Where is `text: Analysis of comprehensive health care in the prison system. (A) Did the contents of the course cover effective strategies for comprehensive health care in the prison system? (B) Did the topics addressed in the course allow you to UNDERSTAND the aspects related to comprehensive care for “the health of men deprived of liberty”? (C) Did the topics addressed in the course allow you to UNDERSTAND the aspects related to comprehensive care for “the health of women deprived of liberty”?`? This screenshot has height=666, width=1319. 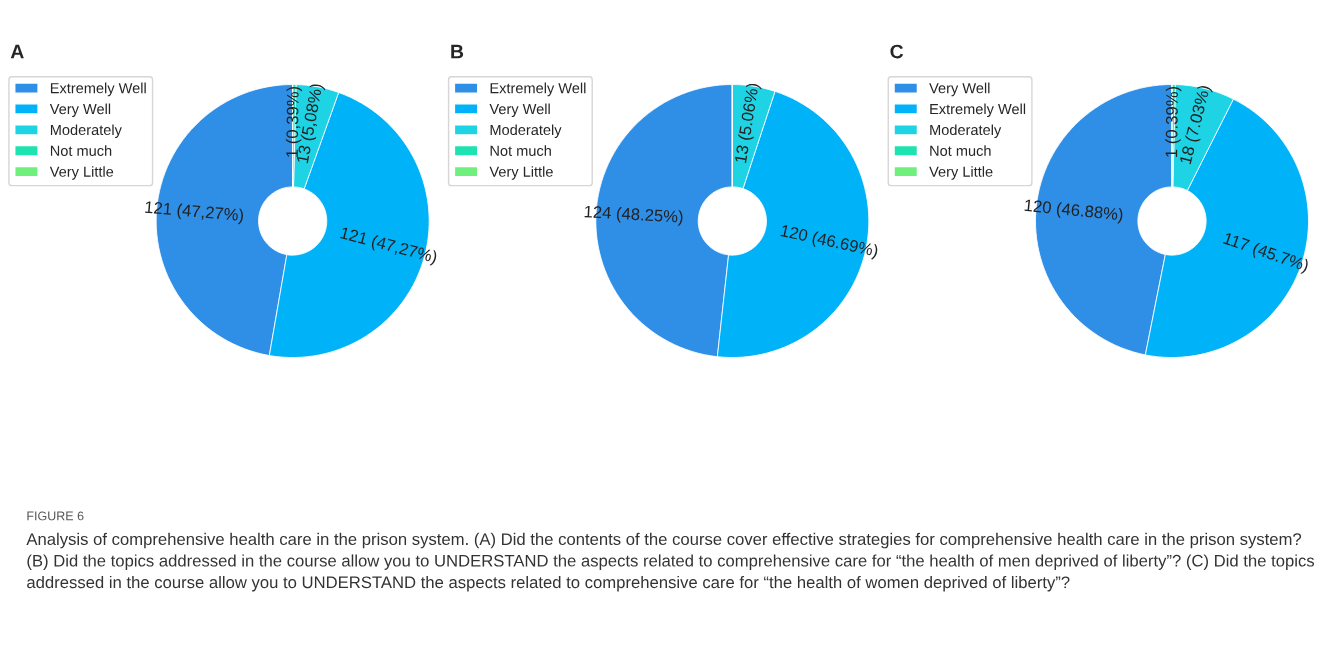
text: Analysis of comprehensive health care in the prison system. (A) Did the contents of the course cover effective strategies for comprehensive health care in the prison system? (B) Did the topics addressed in the course allow you to UNDERSTAND the aspects related to comprehensive care for “the health of men deprived of liberty”? (C) Did the topics addressed in the course allow you to UNDERSTAND the aspects related to comprehensive care for “the health of women deprived of liberty”? is located at coordinates (670, 562).